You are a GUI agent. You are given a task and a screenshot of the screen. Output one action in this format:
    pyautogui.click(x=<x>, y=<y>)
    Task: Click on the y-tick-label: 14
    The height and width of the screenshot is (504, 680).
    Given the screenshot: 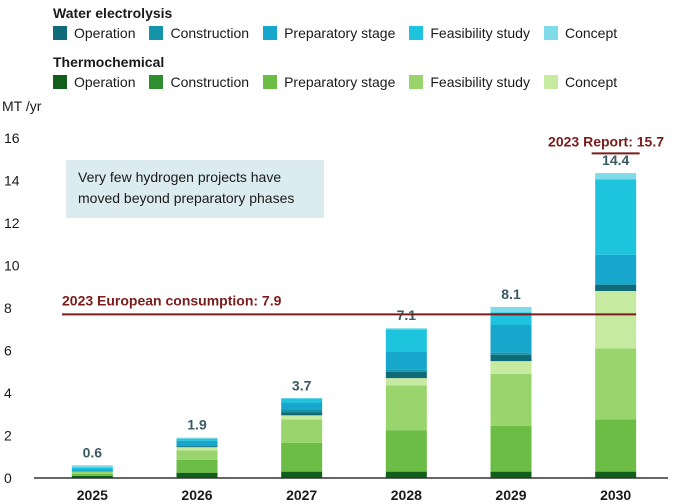 What is the action you would take?
    pyautogui.click(x=12, y=181)
    